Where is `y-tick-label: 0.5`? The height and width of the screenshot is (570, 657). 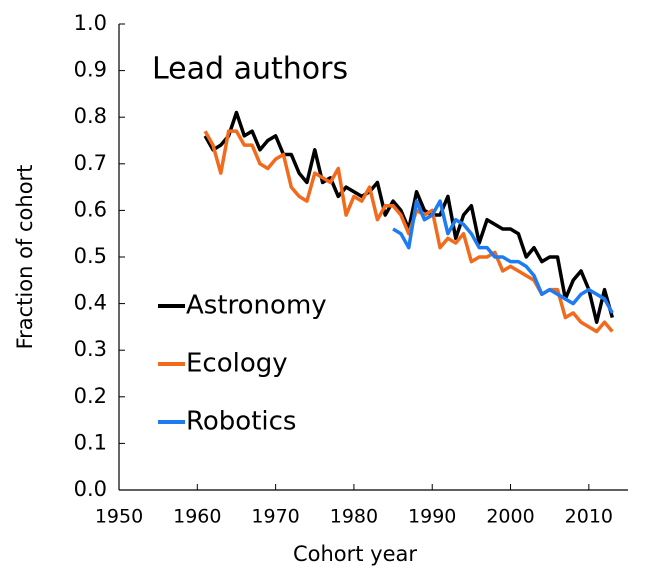 y-tick-label: 0.5 is located at coordinates (90, 256).